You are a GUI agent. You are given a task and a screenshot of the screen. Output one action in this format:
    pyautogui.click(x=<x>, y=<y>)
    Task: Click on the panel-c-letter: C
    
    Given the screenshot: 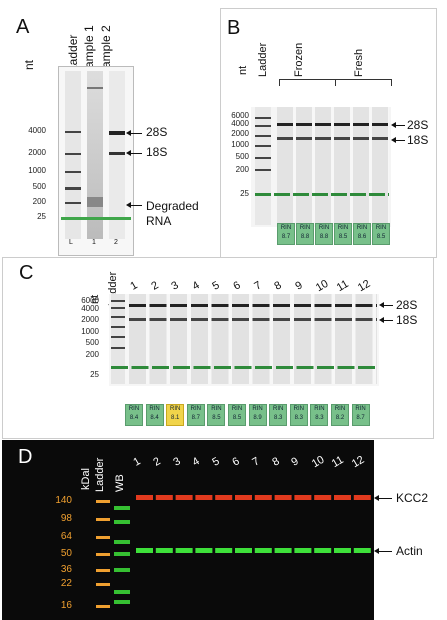 What is the action you would take?
    pyautogui.click(x=26, y=273)
    